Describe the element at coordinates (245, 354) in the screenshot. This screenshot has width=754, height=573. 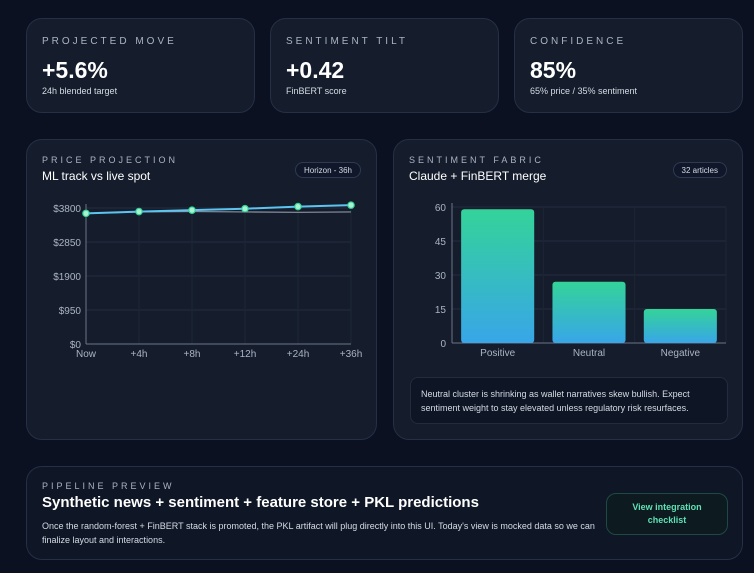
I see `x-tick-label: +12h` at that location.